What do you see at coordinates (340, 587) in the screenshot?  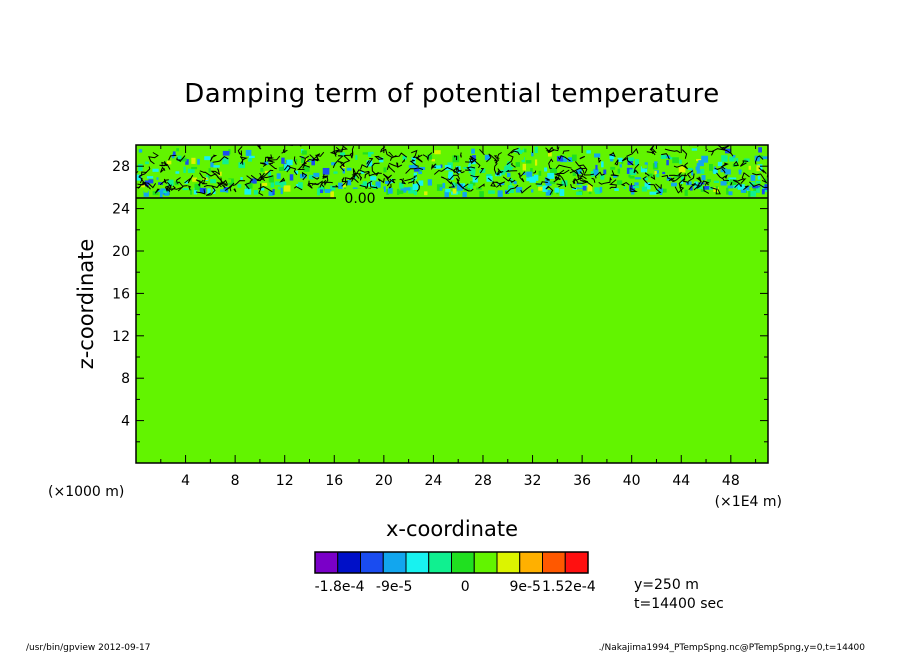 I see `colorbar-tick-label: -1.8e-4` at bounding box center [340, 587].